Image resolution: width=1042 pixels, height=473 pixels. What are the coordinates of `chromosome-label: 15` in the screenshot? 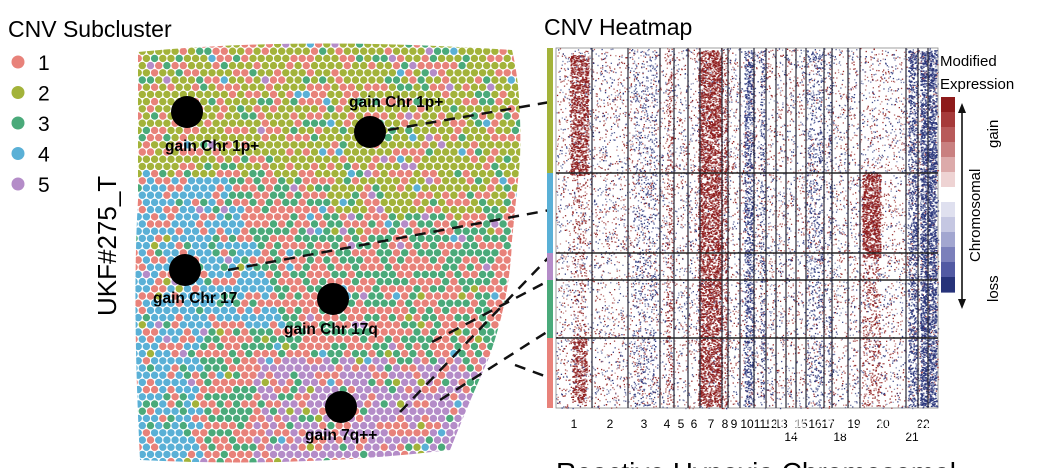 It's located at (801, 424).